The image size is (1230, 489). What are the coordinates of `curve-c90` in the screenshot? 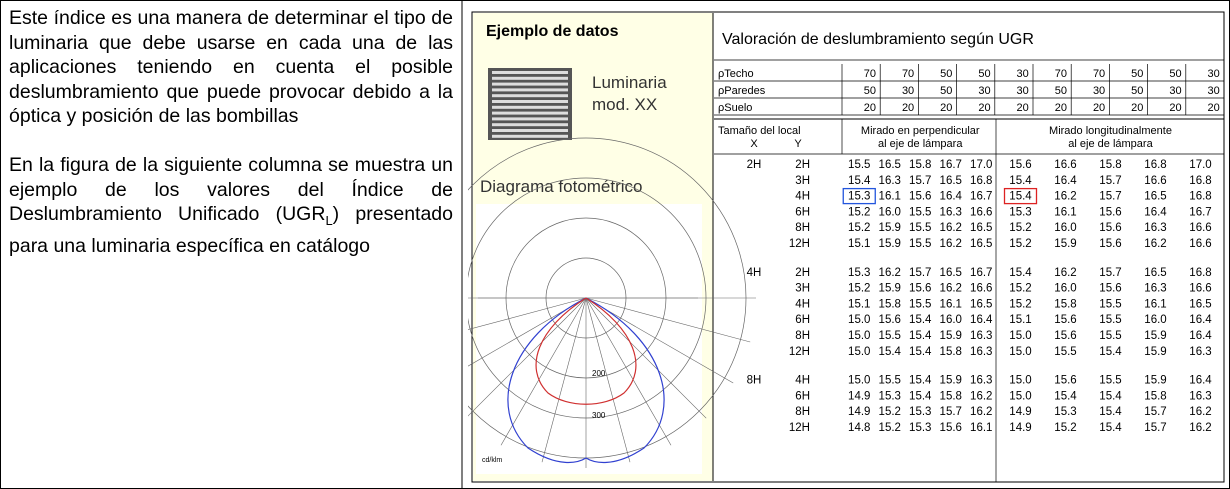 It's located at (586, 351).